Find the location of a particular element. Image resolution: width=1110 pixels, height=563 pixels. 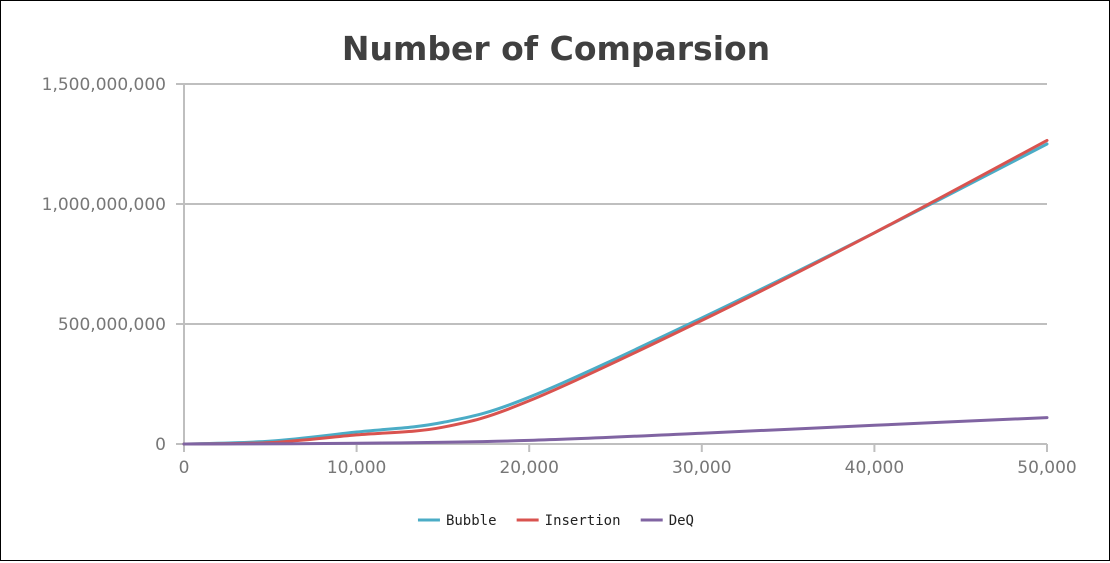

series-line-deq is located at coordinates (615, 431).